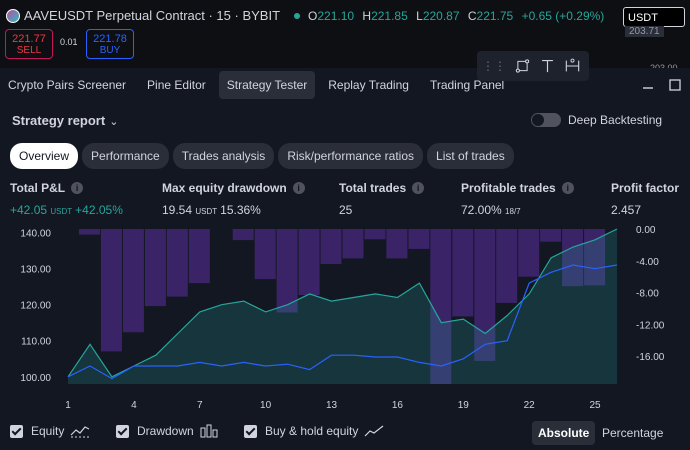  I want to click on metric-value: +42.05, so click(29, 210).